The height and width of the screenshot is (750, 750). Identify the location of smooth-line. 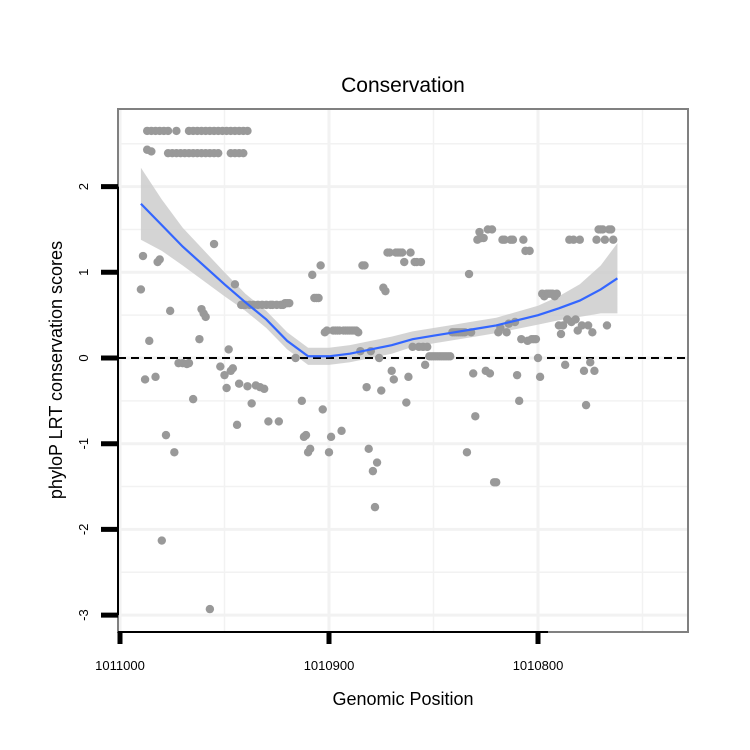
(379, 280).